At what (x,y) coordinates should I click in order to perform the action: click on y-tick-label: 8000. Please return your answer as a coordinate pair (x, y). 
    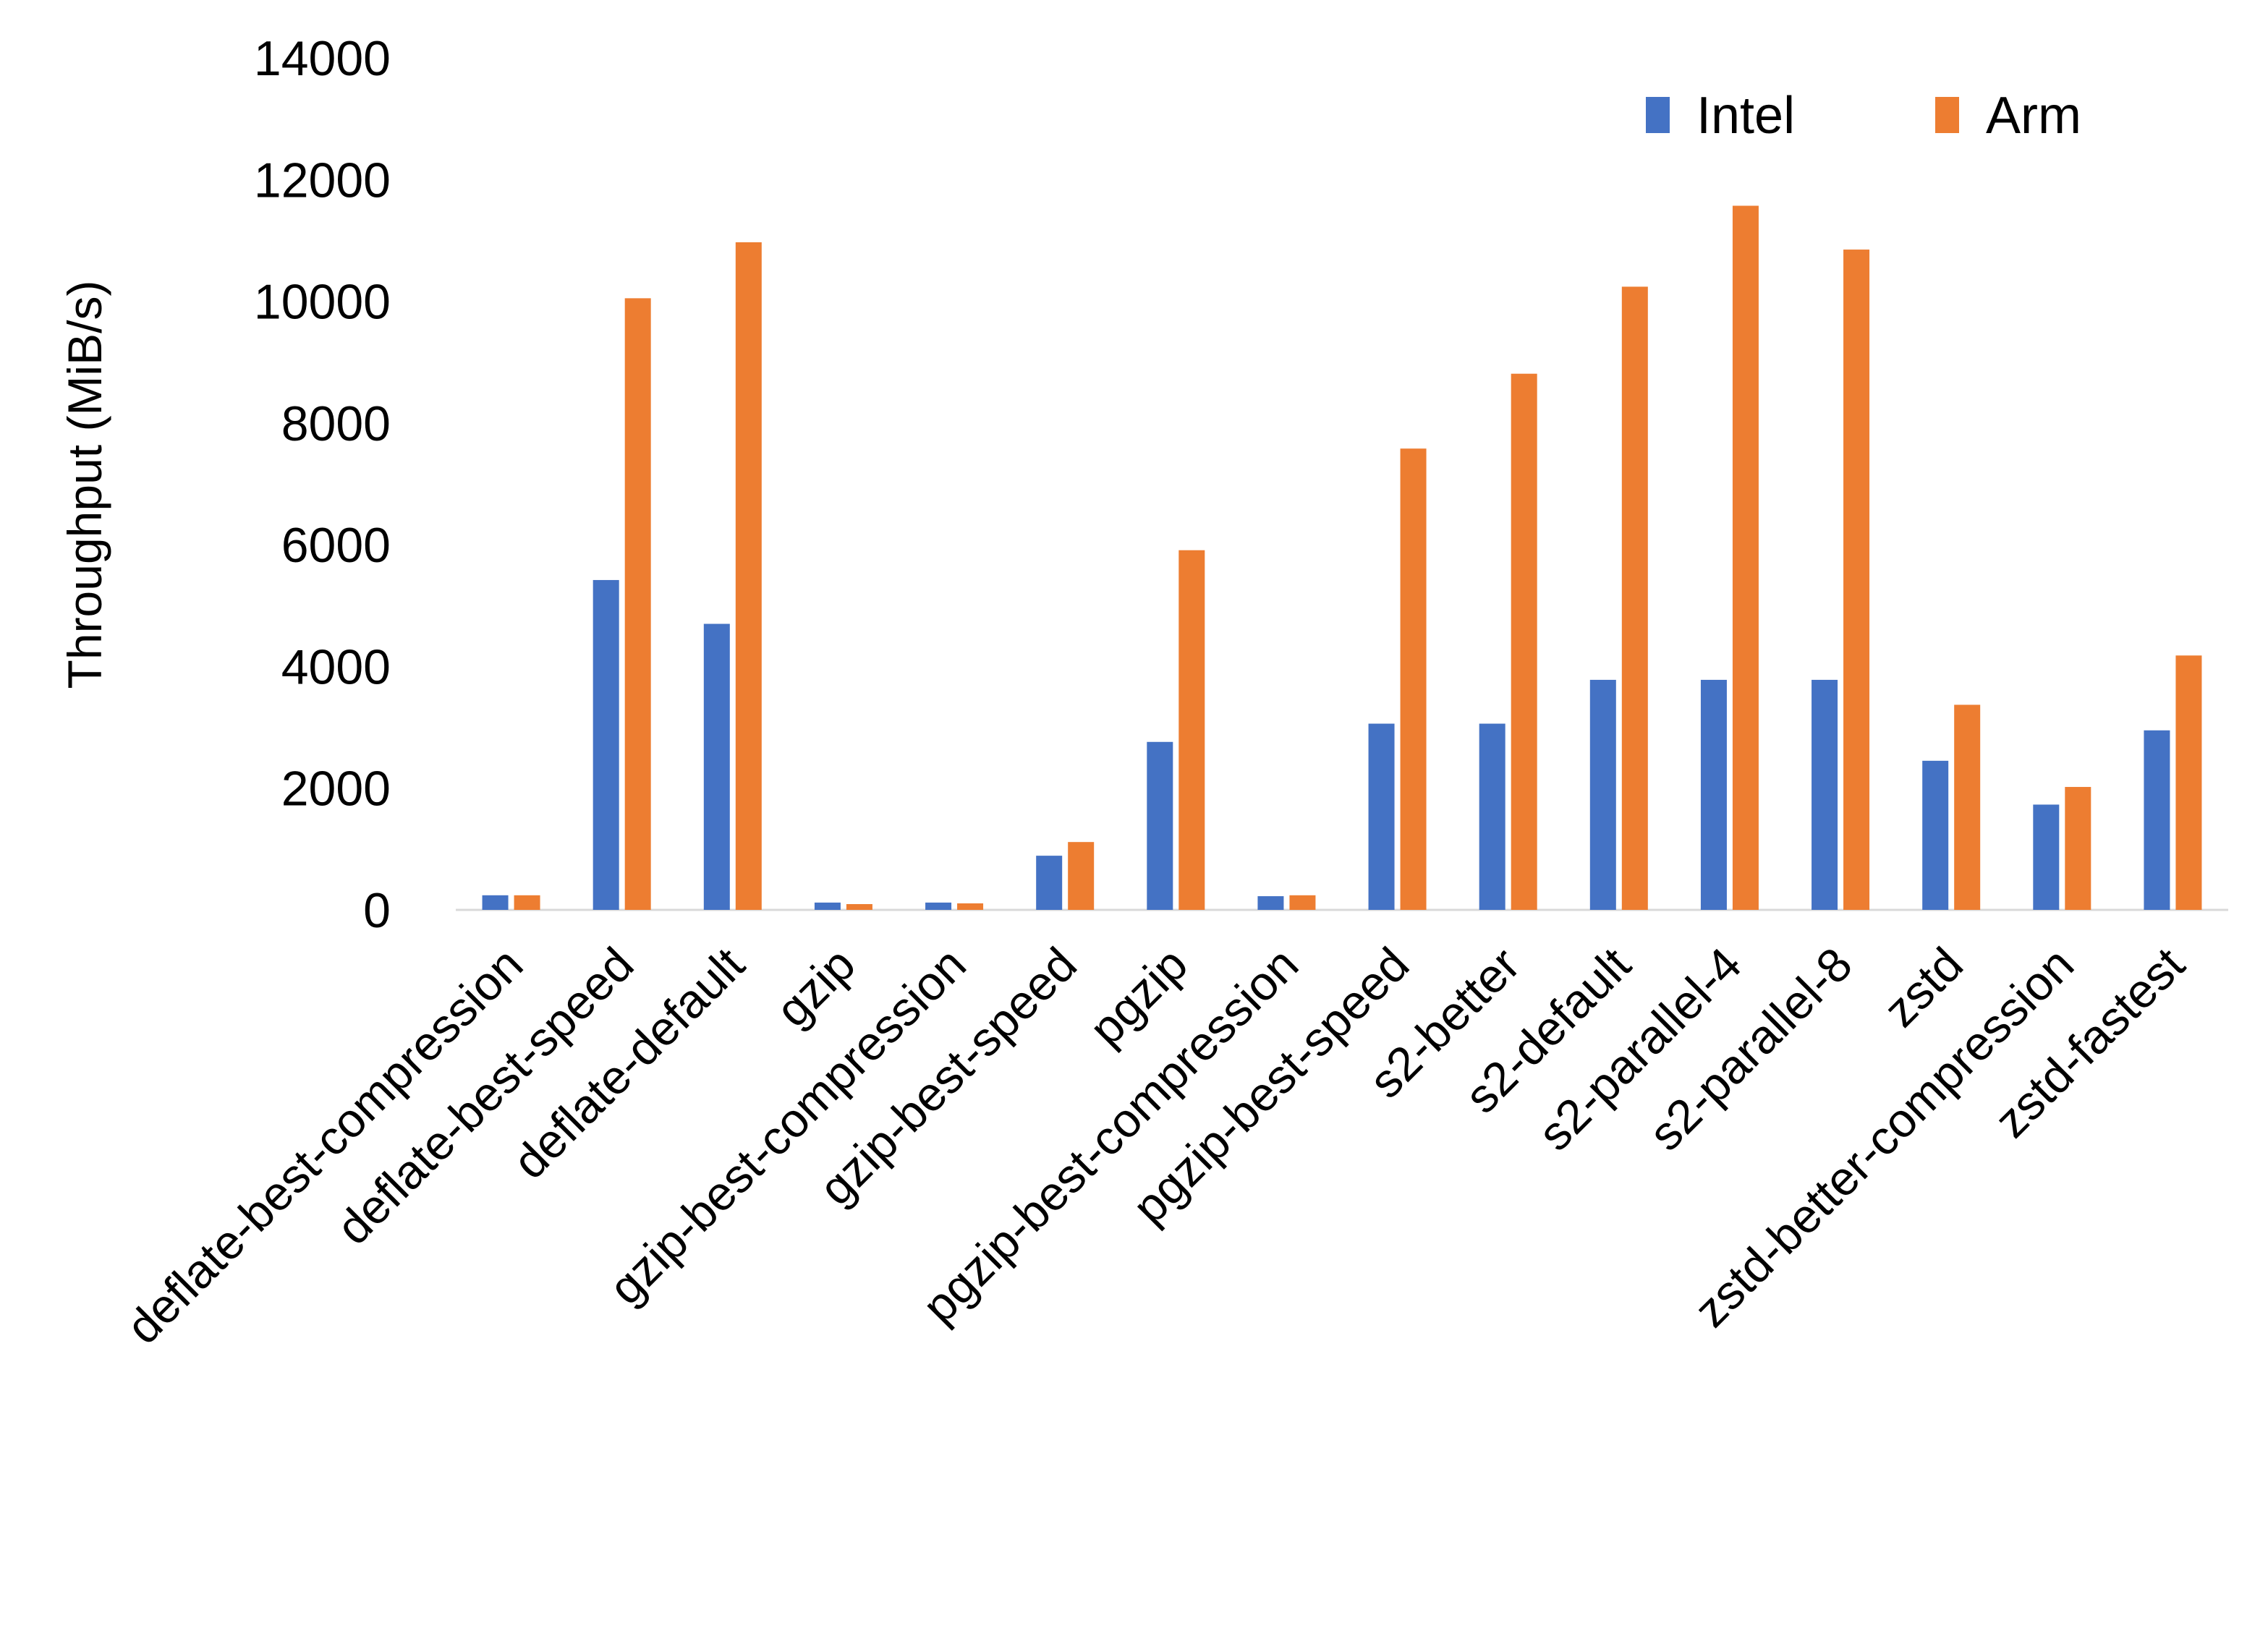
    Looking at the image, I should click on (336, 423).